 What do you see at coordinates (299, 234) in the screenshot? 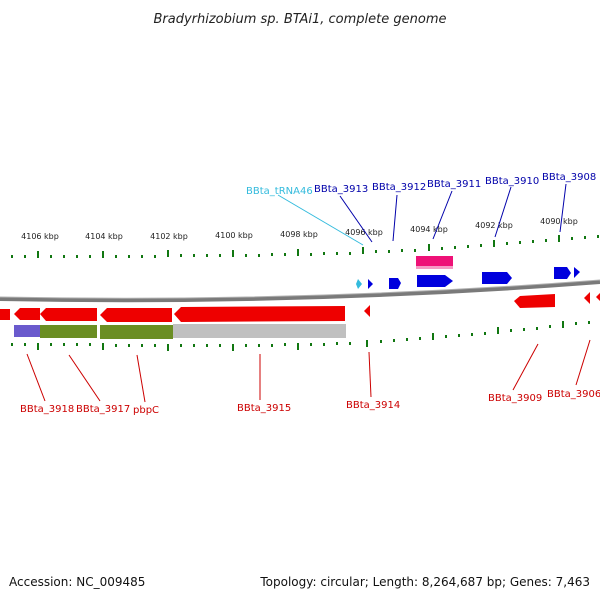
I see `scale-label: 4098 kbp` at bounding box center [299, 234].